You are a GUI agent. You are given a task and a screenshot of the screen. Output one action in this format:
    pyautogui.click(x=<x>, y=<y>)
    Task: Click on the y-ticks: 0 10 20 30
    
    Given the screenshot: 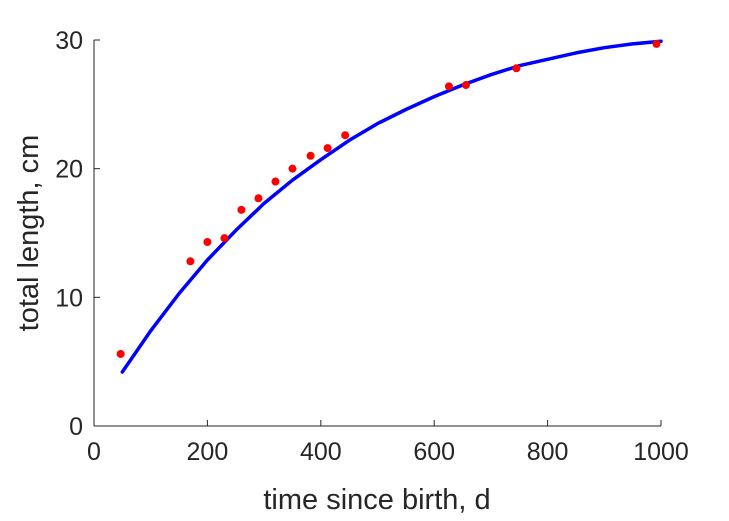 What is the action you would take?
    pyautogui.click(x=77, y=234)
    